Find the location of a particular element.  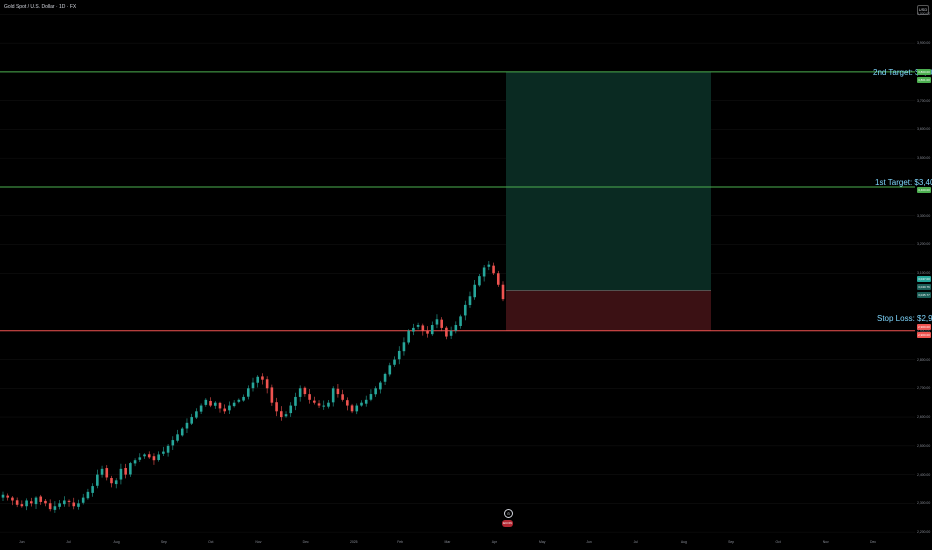

stop-loss-label: Stop Loss: $2,900 is located at coordinates (904, 318).